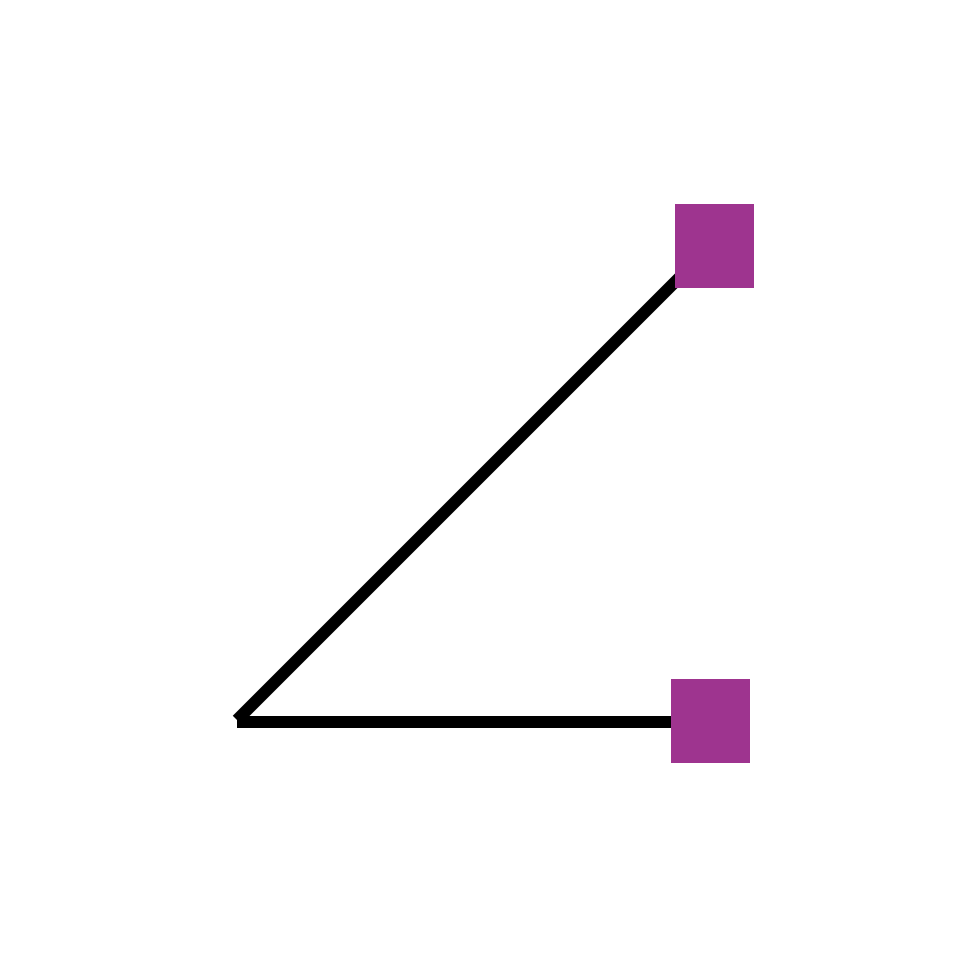  What do you see at coordinates (714, 246) in the screenshot?
I see `upper-ray-end-marker` at bounding box center [714, 246].